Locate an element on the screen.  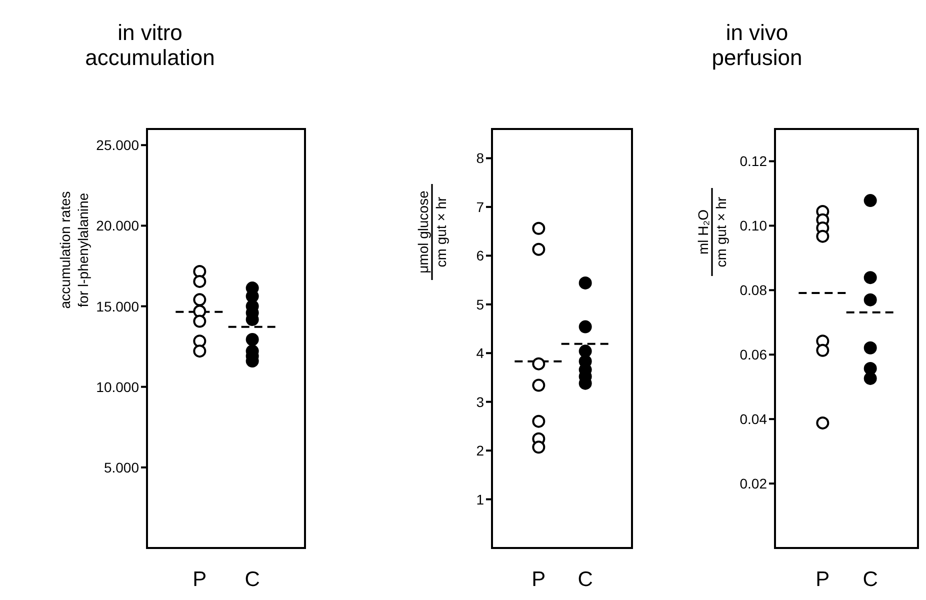
y-axis-title: ml H₂O cm gut × hr is located at coordinates (712, 232).